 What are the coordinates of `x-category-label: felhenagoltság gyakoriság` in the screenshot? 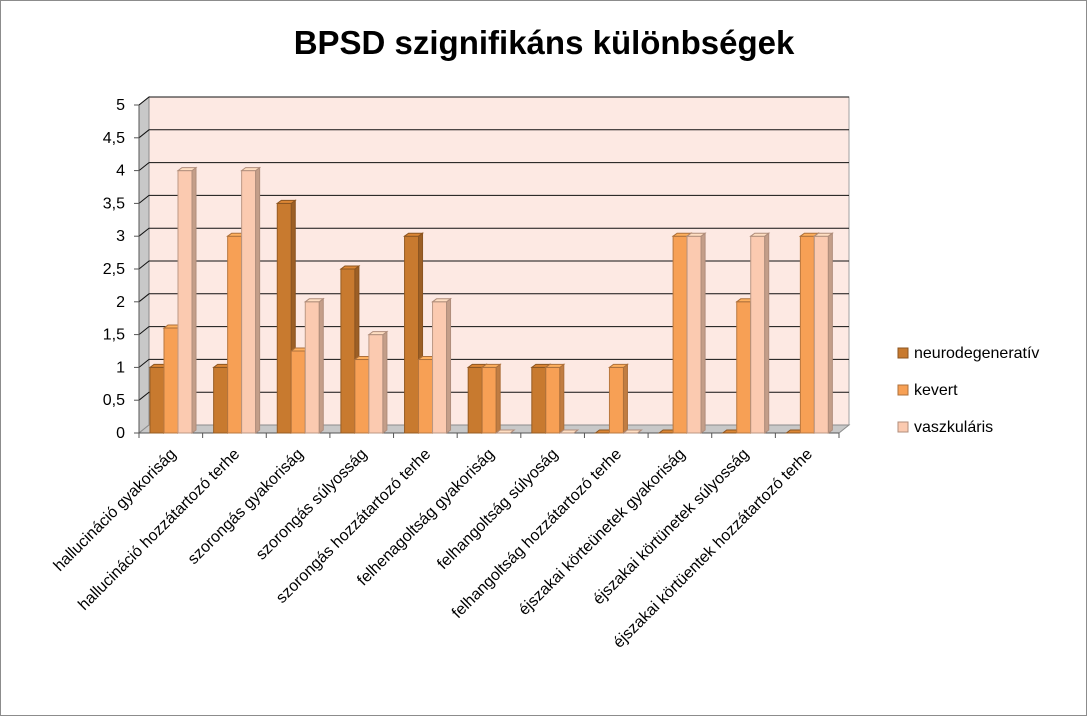 It's located at (425, 517).